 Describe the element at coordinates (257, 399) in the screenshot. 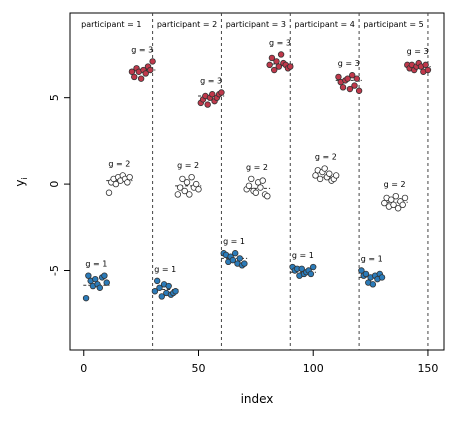

I see `x-axis-title: index` at that location.